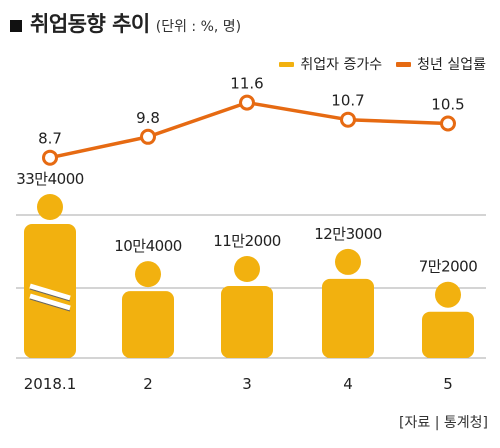 Image resolution: width=500 pixels, height=448 pixels. I want to click on chart-source: [자료 | 통계청], so click(443, 423).